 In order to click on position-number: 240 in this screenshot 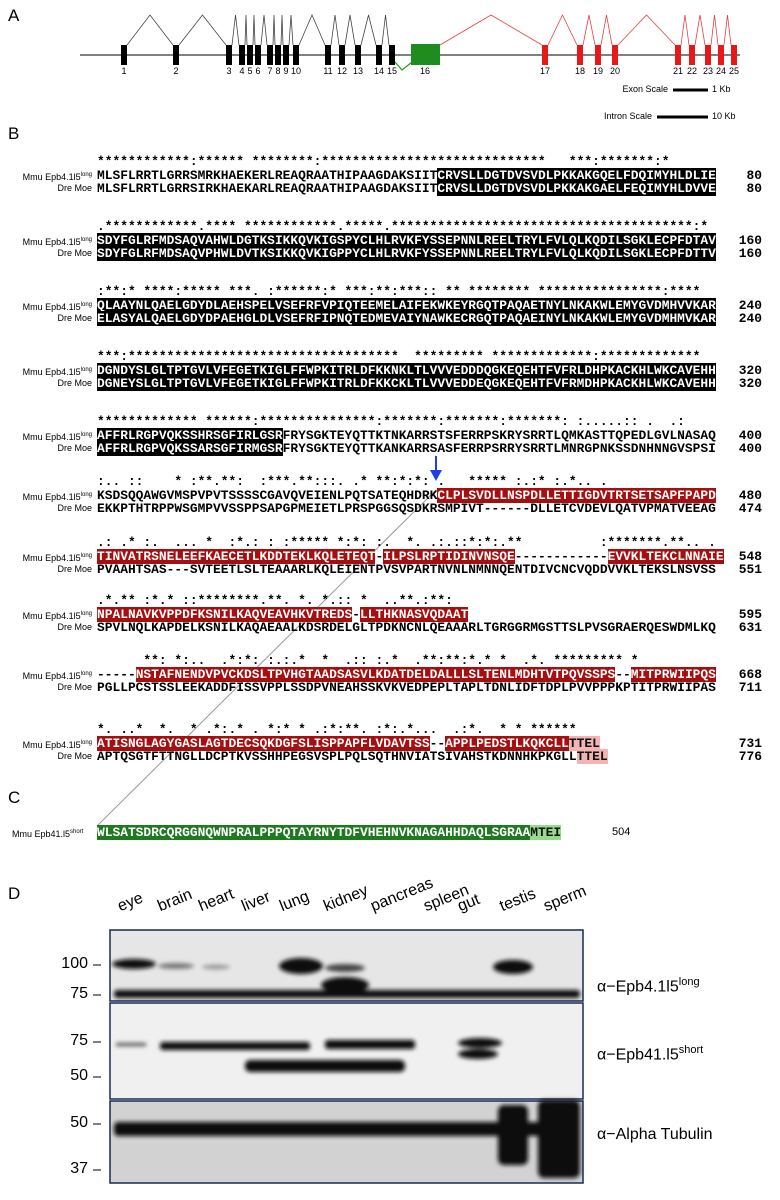, I will do `click(750, 305)`.